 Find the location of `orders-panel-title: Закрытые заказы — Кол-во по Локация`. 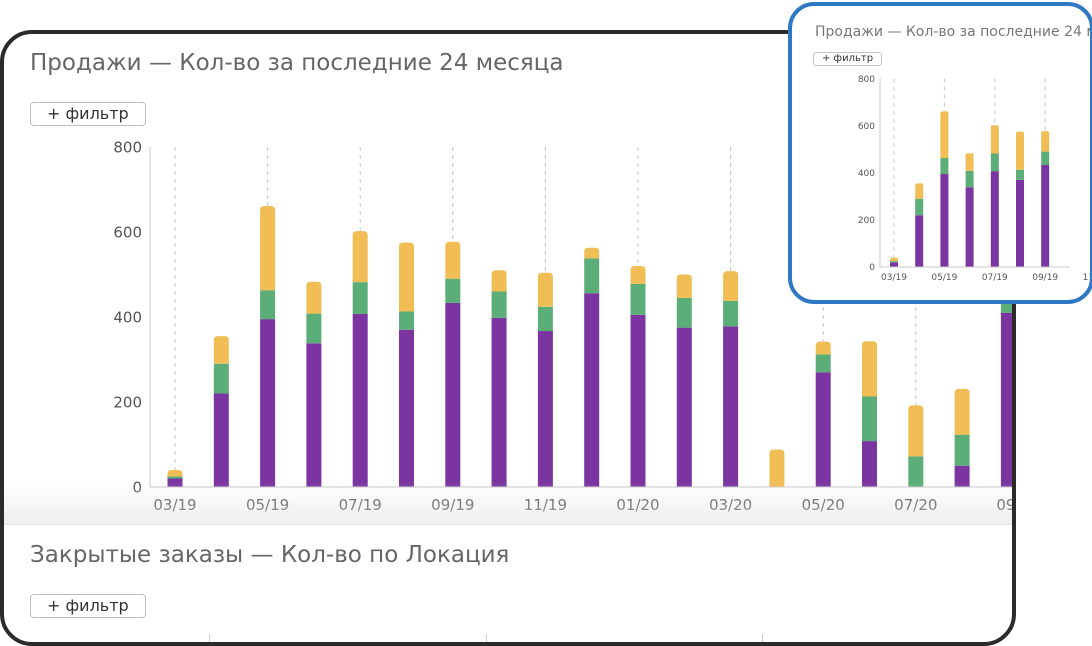

orders-panel-title: Закрытые заказы — Кол-во по Локация is located at coordinates (270, 555).